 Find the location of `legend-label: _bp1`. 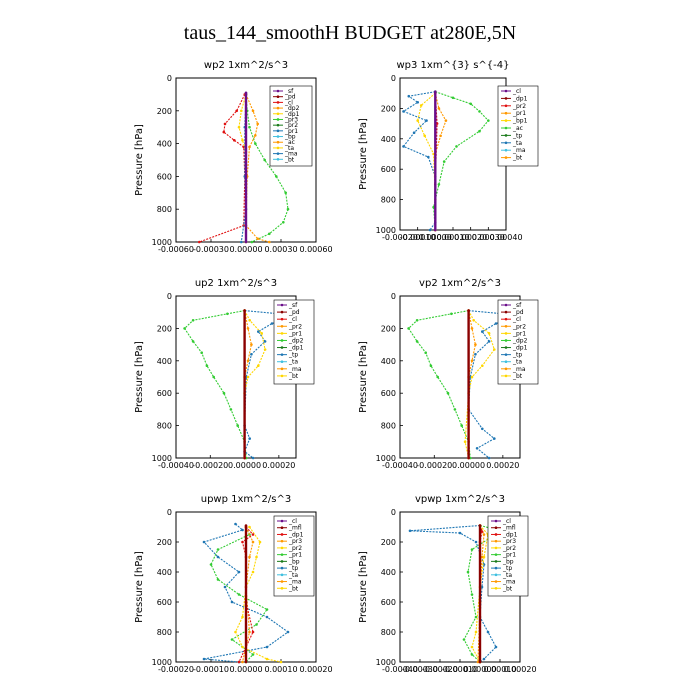

legend-label: _bp1 is located at coordinates (520, 121).